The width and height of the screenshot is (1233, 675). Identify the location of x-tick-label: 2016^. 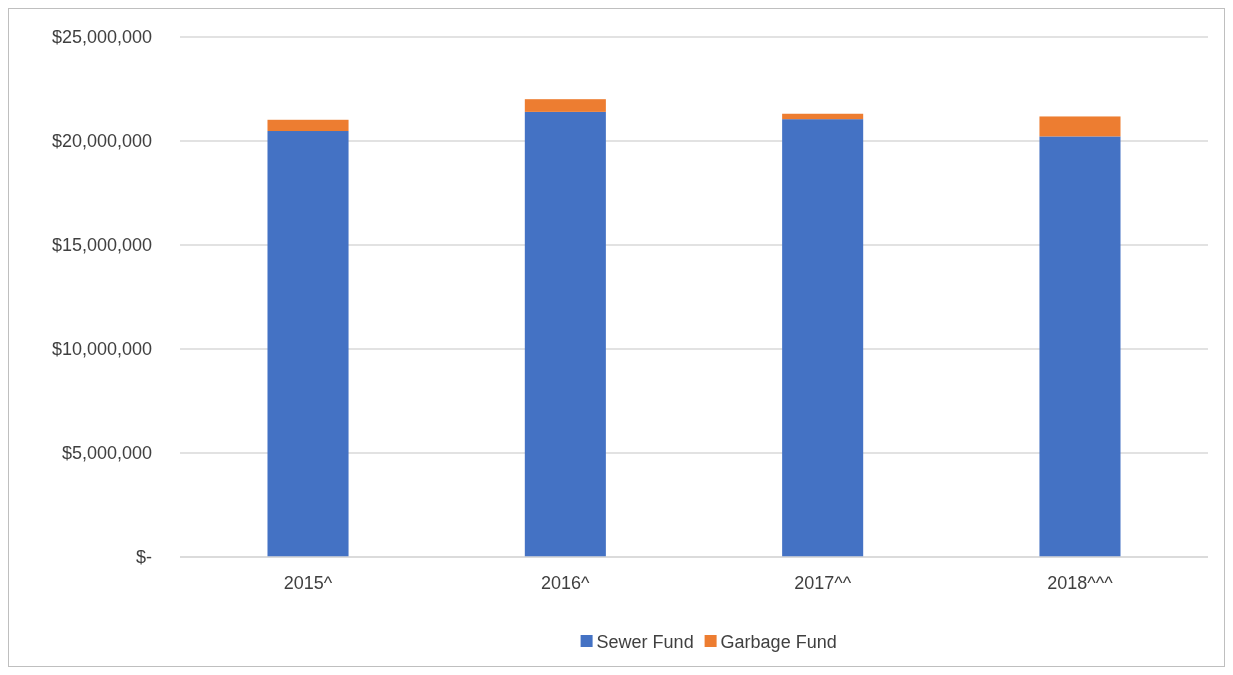
(566, 583).